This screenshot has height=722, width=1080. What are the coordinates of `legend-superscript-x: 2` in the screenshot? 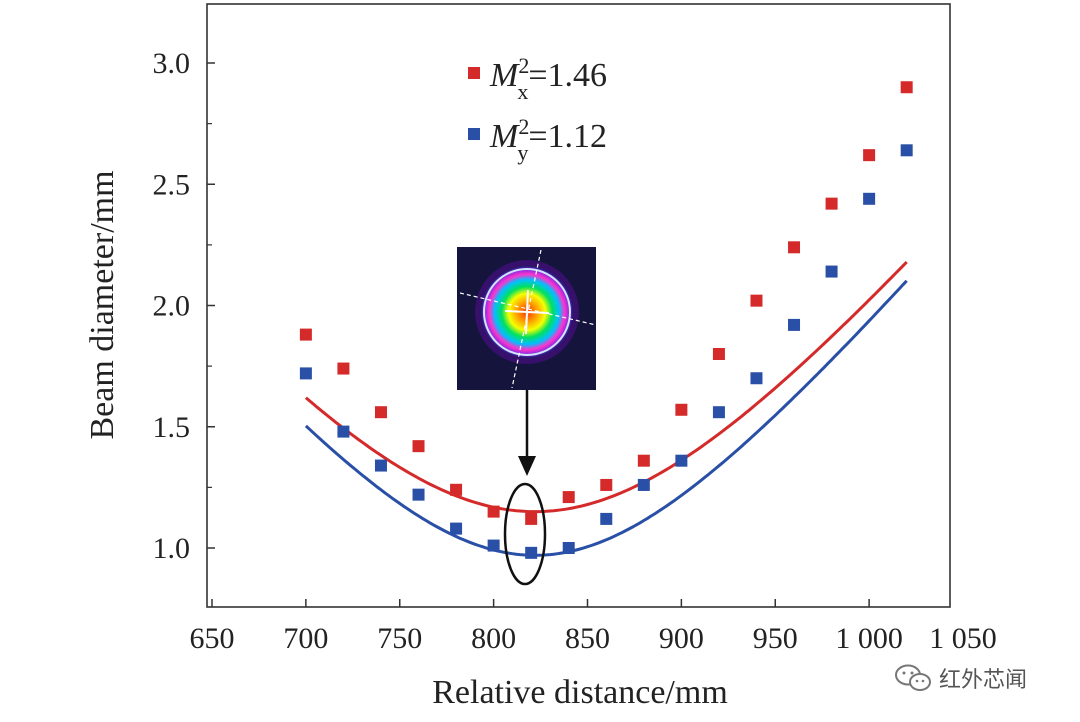 It's located at (523, 65).